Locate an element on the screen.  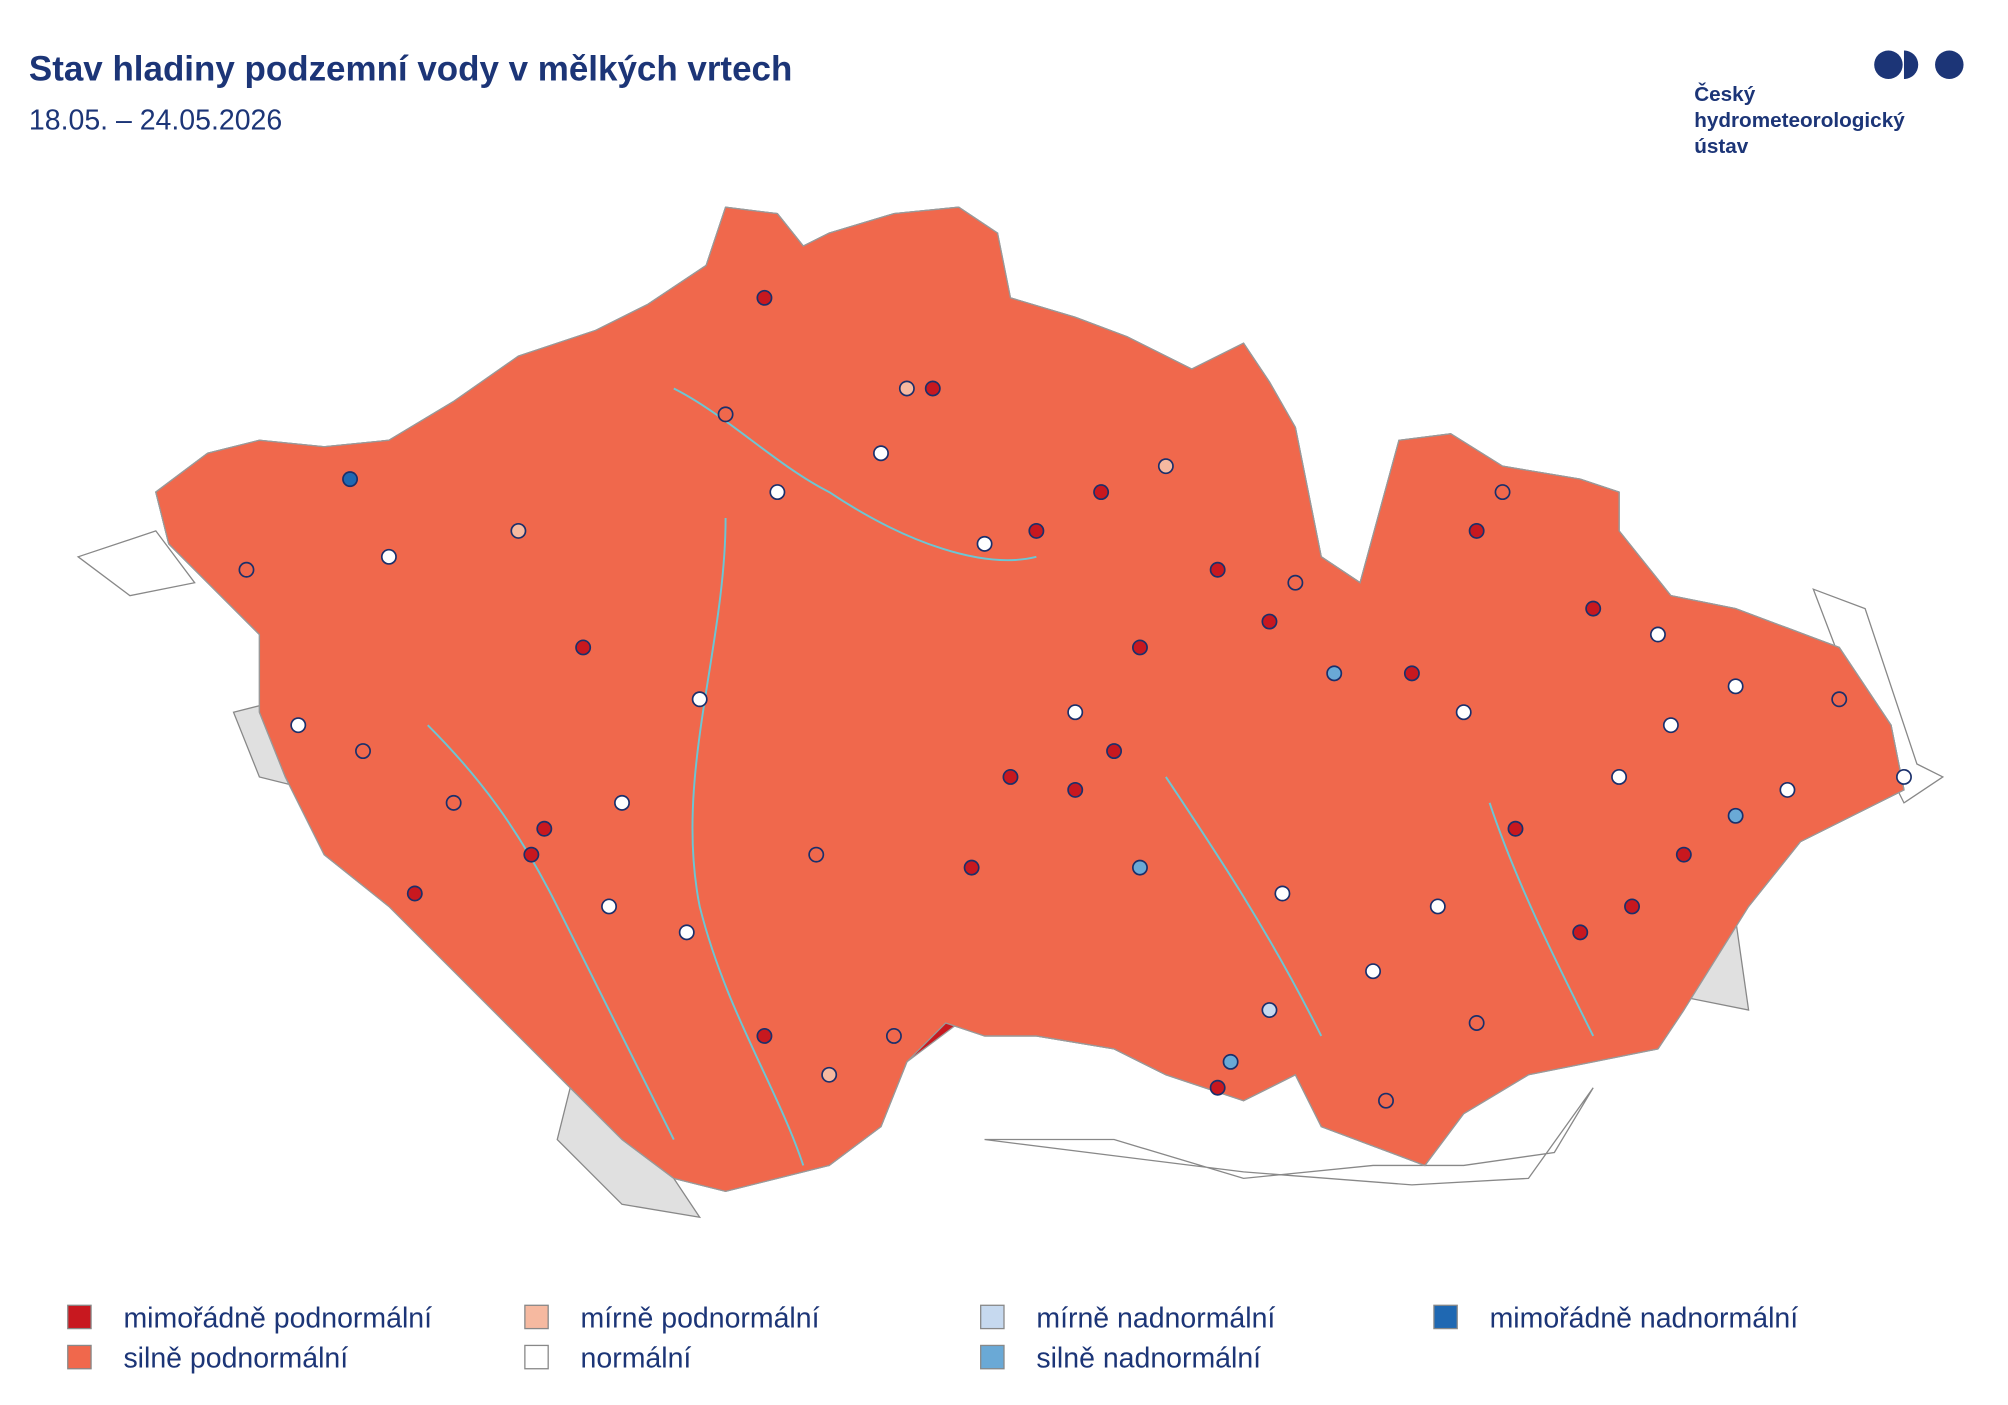
logo-text: ústav is located at coordinates (1721, 146).